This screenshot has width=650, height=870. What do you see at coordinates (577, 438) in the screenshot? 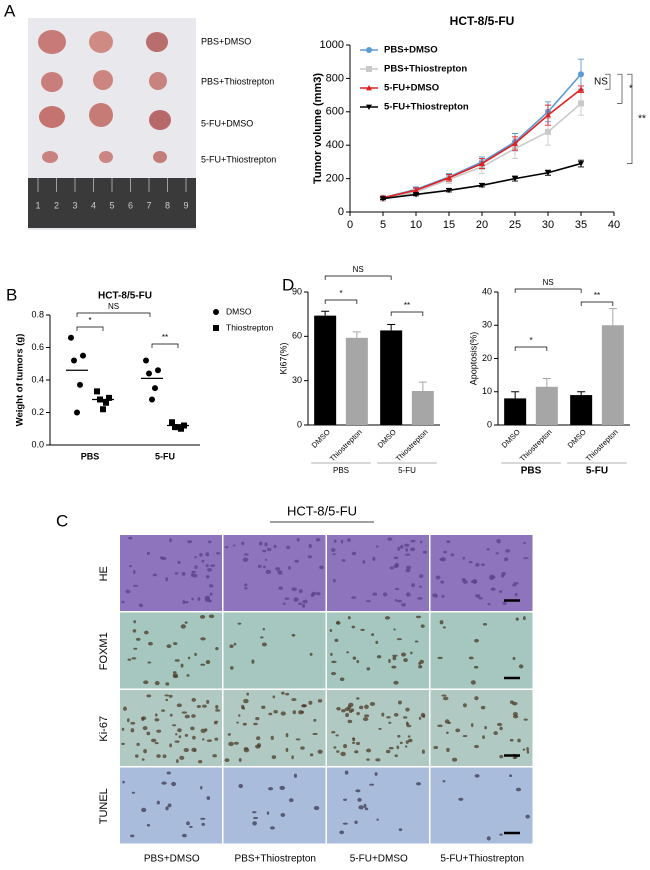
I see `x-tick-label: DMSO` at bounding box center [577, 438].